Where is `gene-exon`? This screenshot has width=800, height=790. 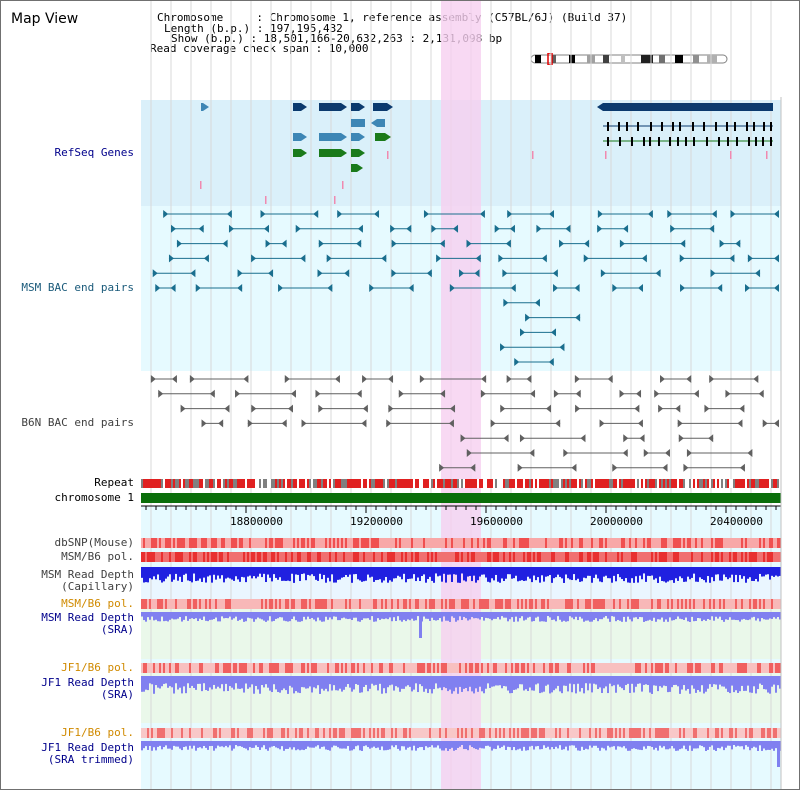 gene-exon is located at coordinates (620, 141).